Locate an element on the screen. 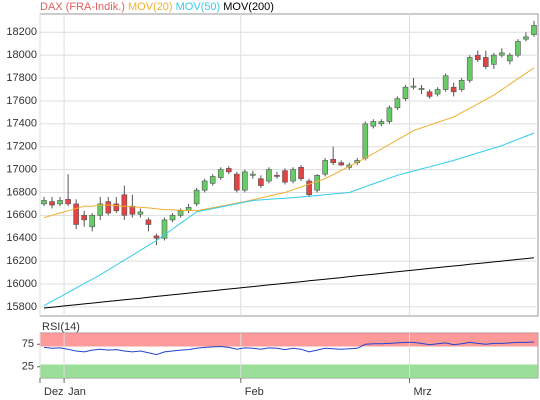 The image size is (540, 400). y-tick-label: 18200 is located at coordinates (21, 32).